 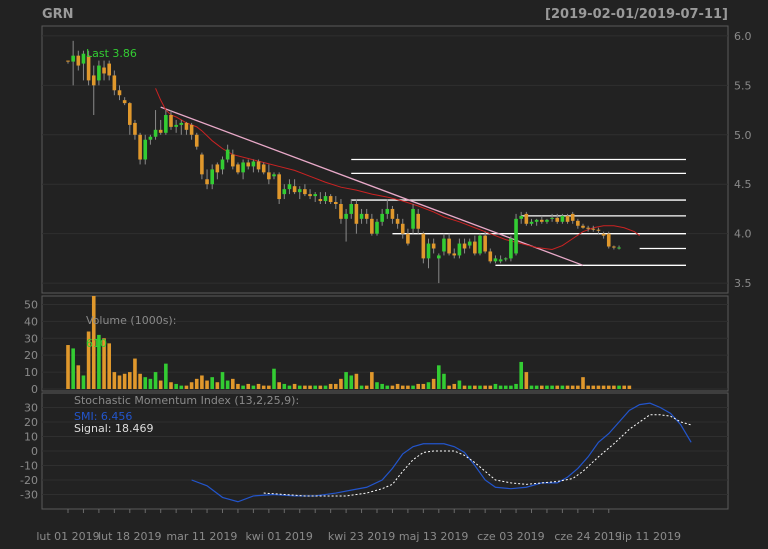 What do you see at coordinates (34, 451) in the screenshot?
I see `smi-tick-label: 0` at bounding box center [34, 451].